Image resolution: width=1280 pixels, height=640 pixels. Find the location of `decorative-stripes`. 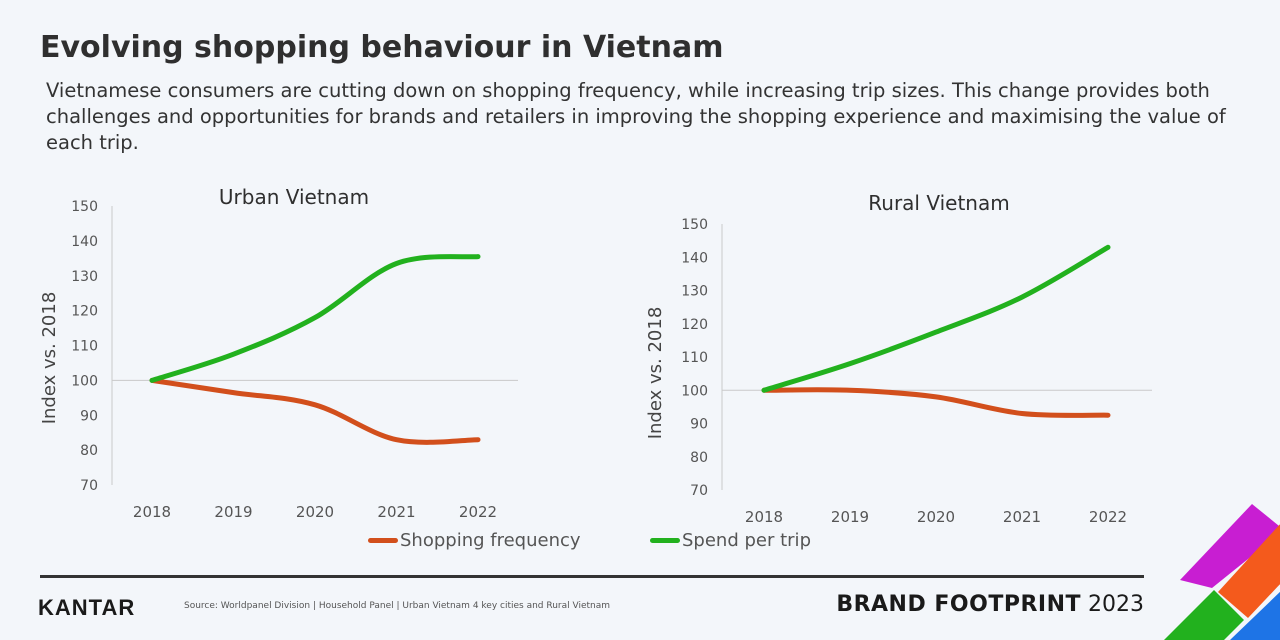

decorative-stripes is located at coordinates (1222, 572).